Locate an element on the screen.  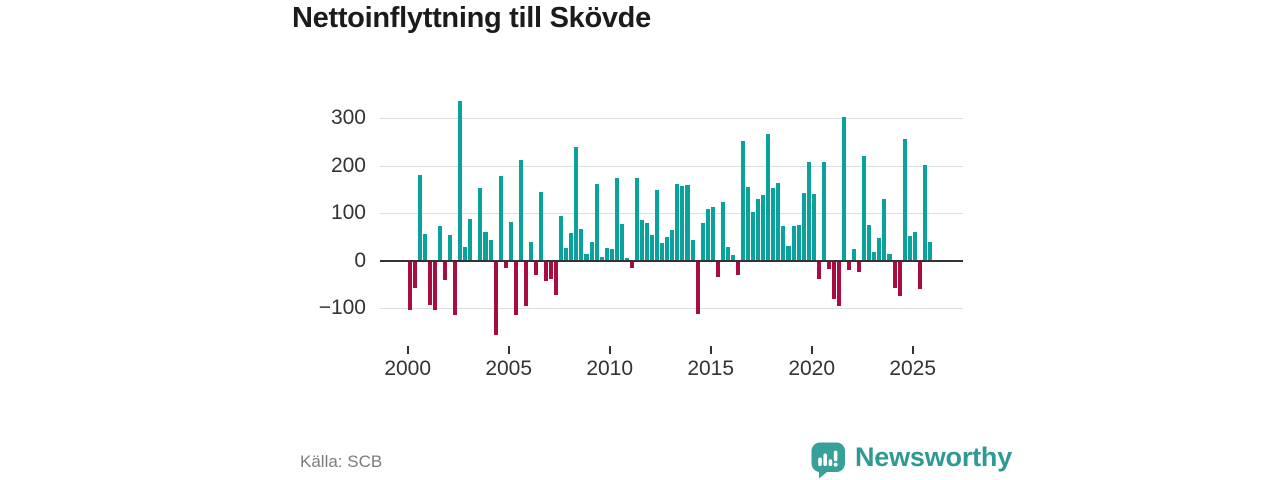
x-axis-tick-2025 is located at coordinates (912, 350).